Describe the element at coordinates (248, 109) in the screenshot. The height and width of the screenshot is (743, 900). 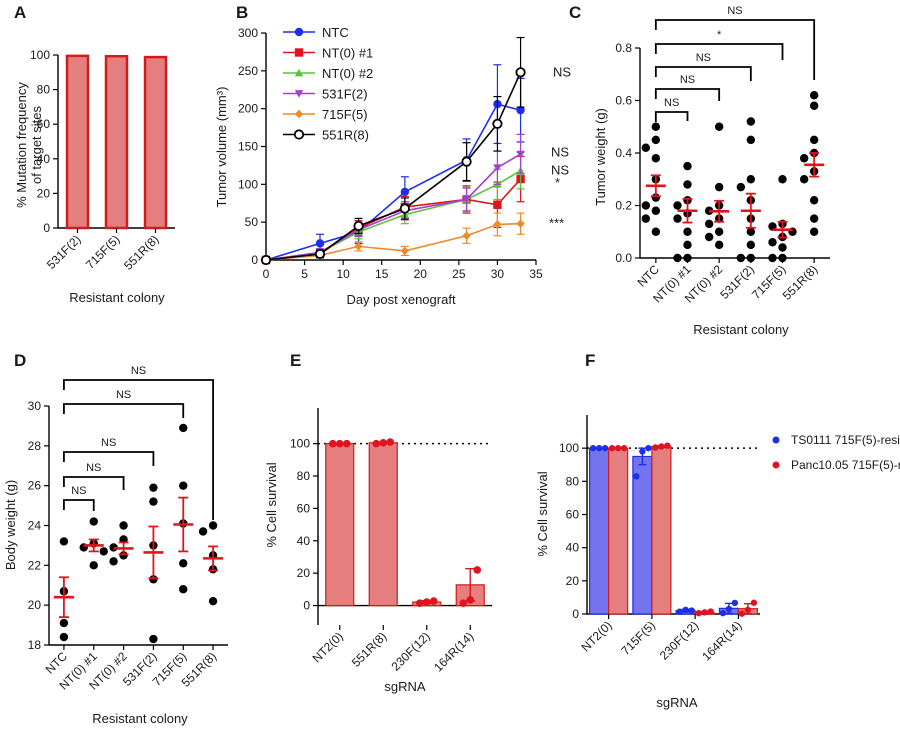
I see `panel-b-y-tick-label: 200` at that location.